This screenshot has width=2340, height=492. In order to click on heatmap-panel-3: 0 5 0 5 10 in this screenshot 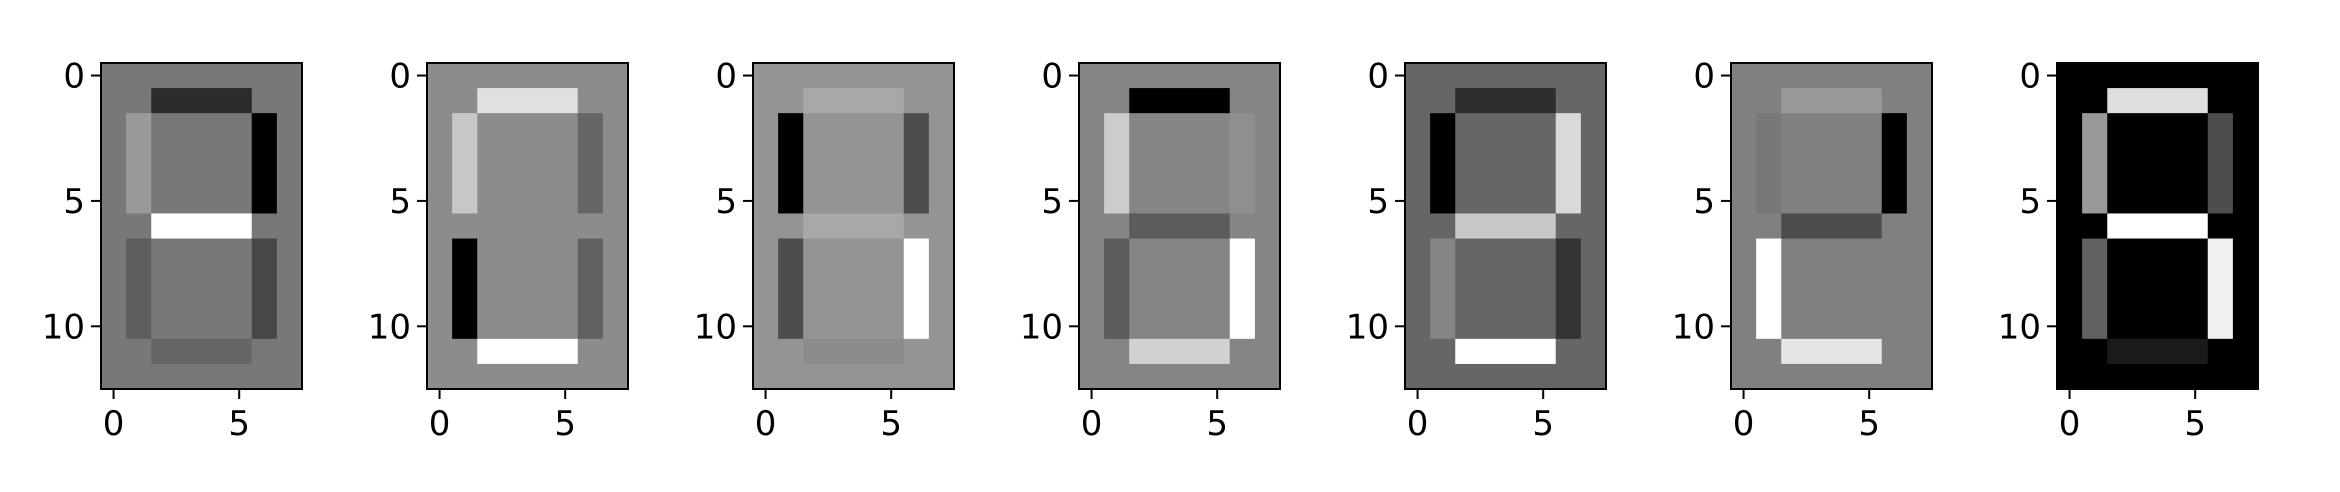, I will do `click(824, 250)`.